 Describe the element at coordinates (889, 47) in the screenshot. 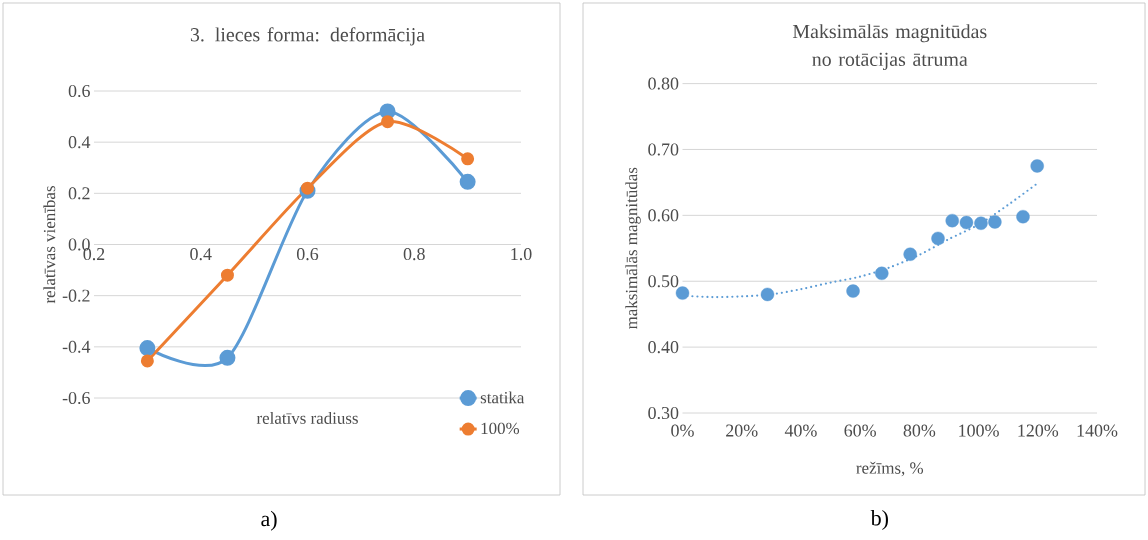

I see `chart-title: Maksimālās magnitūdas no rotācijas ātruma` at that location.